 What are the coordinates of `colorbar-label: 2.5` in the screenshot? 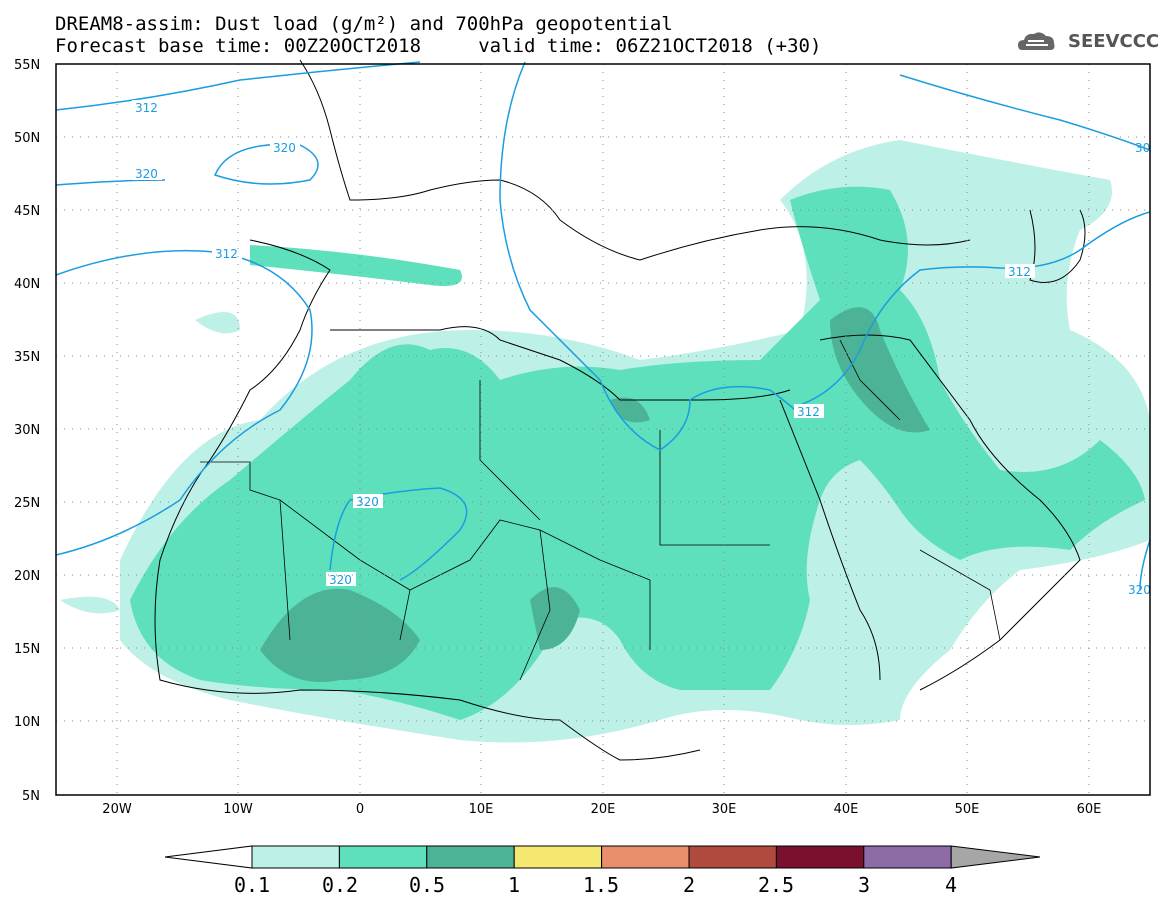 It's located at (776, 885).